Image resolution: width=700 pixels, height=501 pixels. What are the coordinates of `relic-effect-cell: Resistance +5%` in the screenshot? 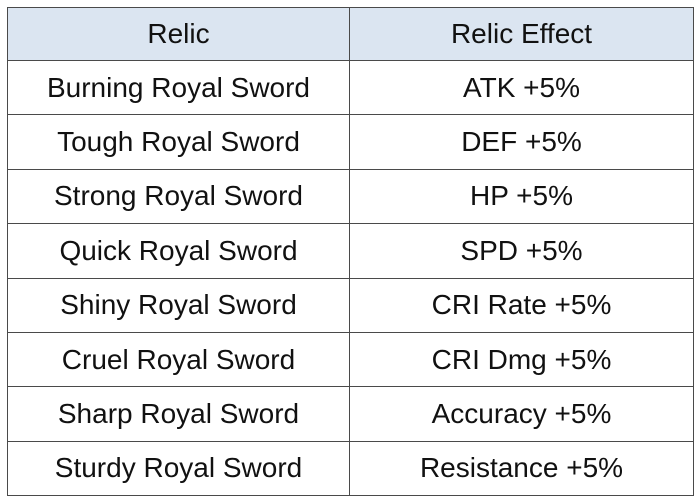 It's located at (521, 468).